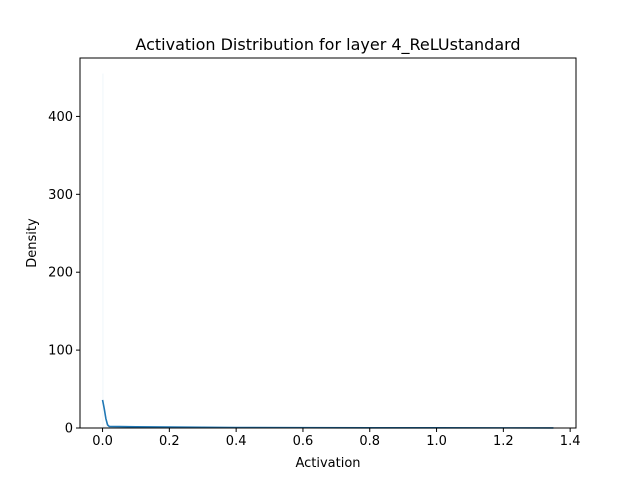  Describe the element at coordinates (436, 441) in the screenshot. I see `x-tick-label: 1.0` at that location.